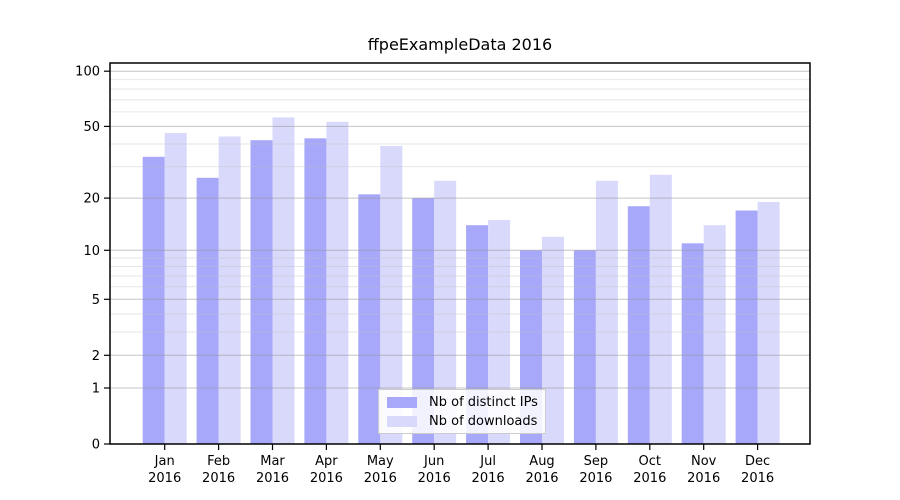 The height and width of the screenshot is (500, 900). Describe the element at coordinates (584, 347) in the screenshot. I see `bar-sep-distinct-ips` at that location.